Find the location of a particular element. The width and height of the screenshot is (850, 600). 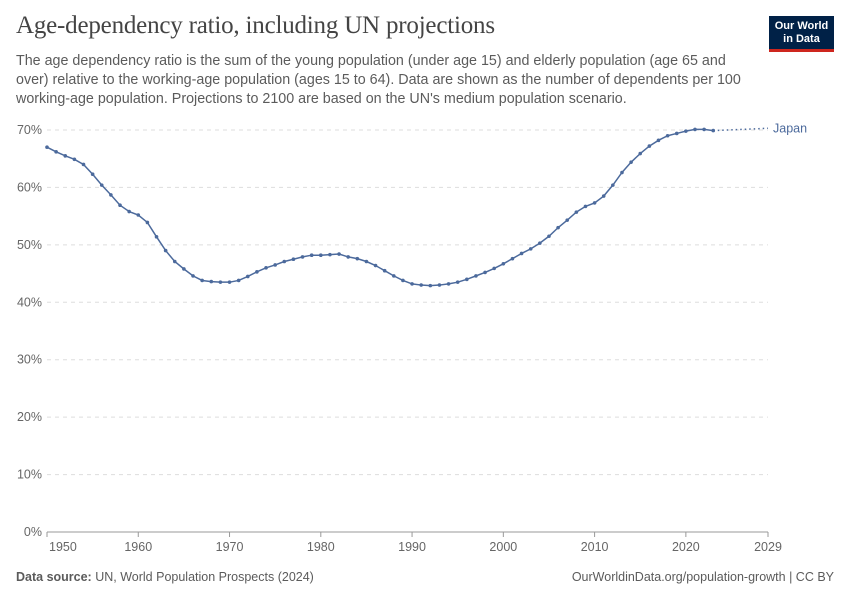

y-tick-label: 60% is located at coordinates (29, 187).